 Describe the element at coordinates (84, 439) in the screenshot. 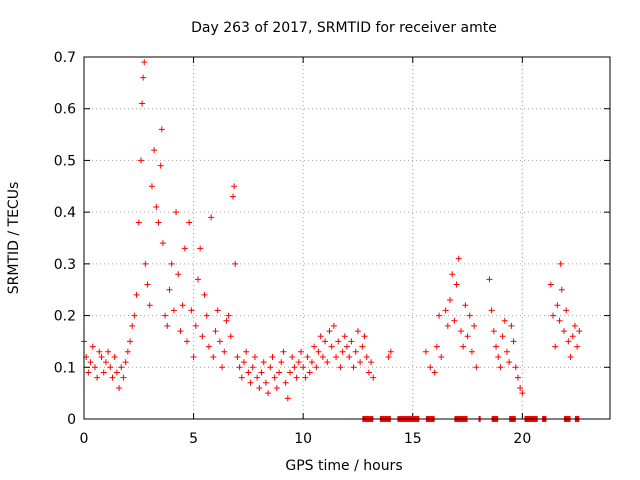

I see `x-tick-label: 0` at that location.